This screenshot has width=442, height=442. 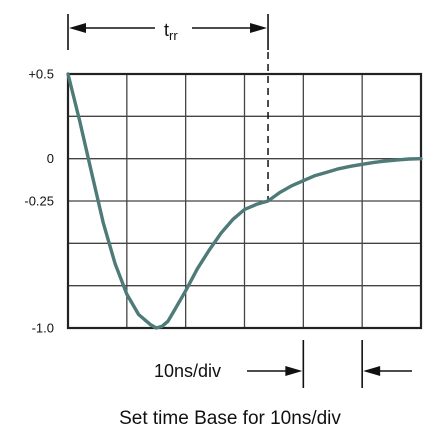 I want to click on timebase-marker: 10ns/div, so click(x=283, y=364).